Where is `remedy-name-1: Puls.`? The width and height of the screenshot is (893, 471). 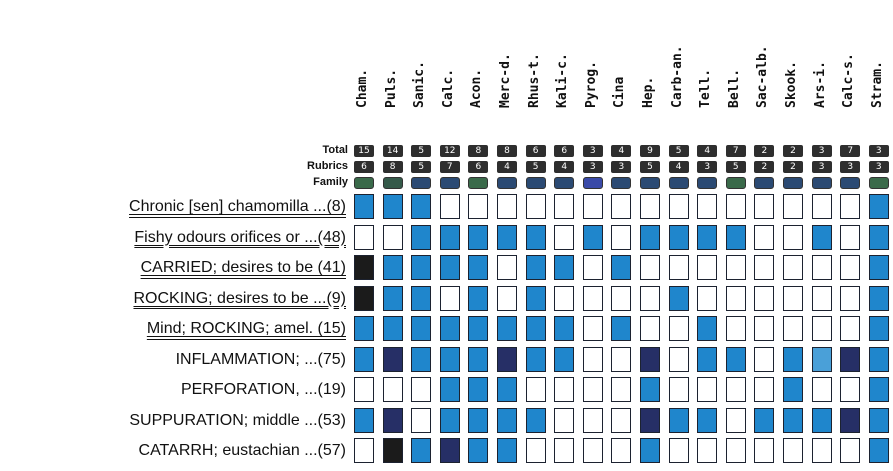 remedy-name-1: Puls. is located at coordinates (391, 88).